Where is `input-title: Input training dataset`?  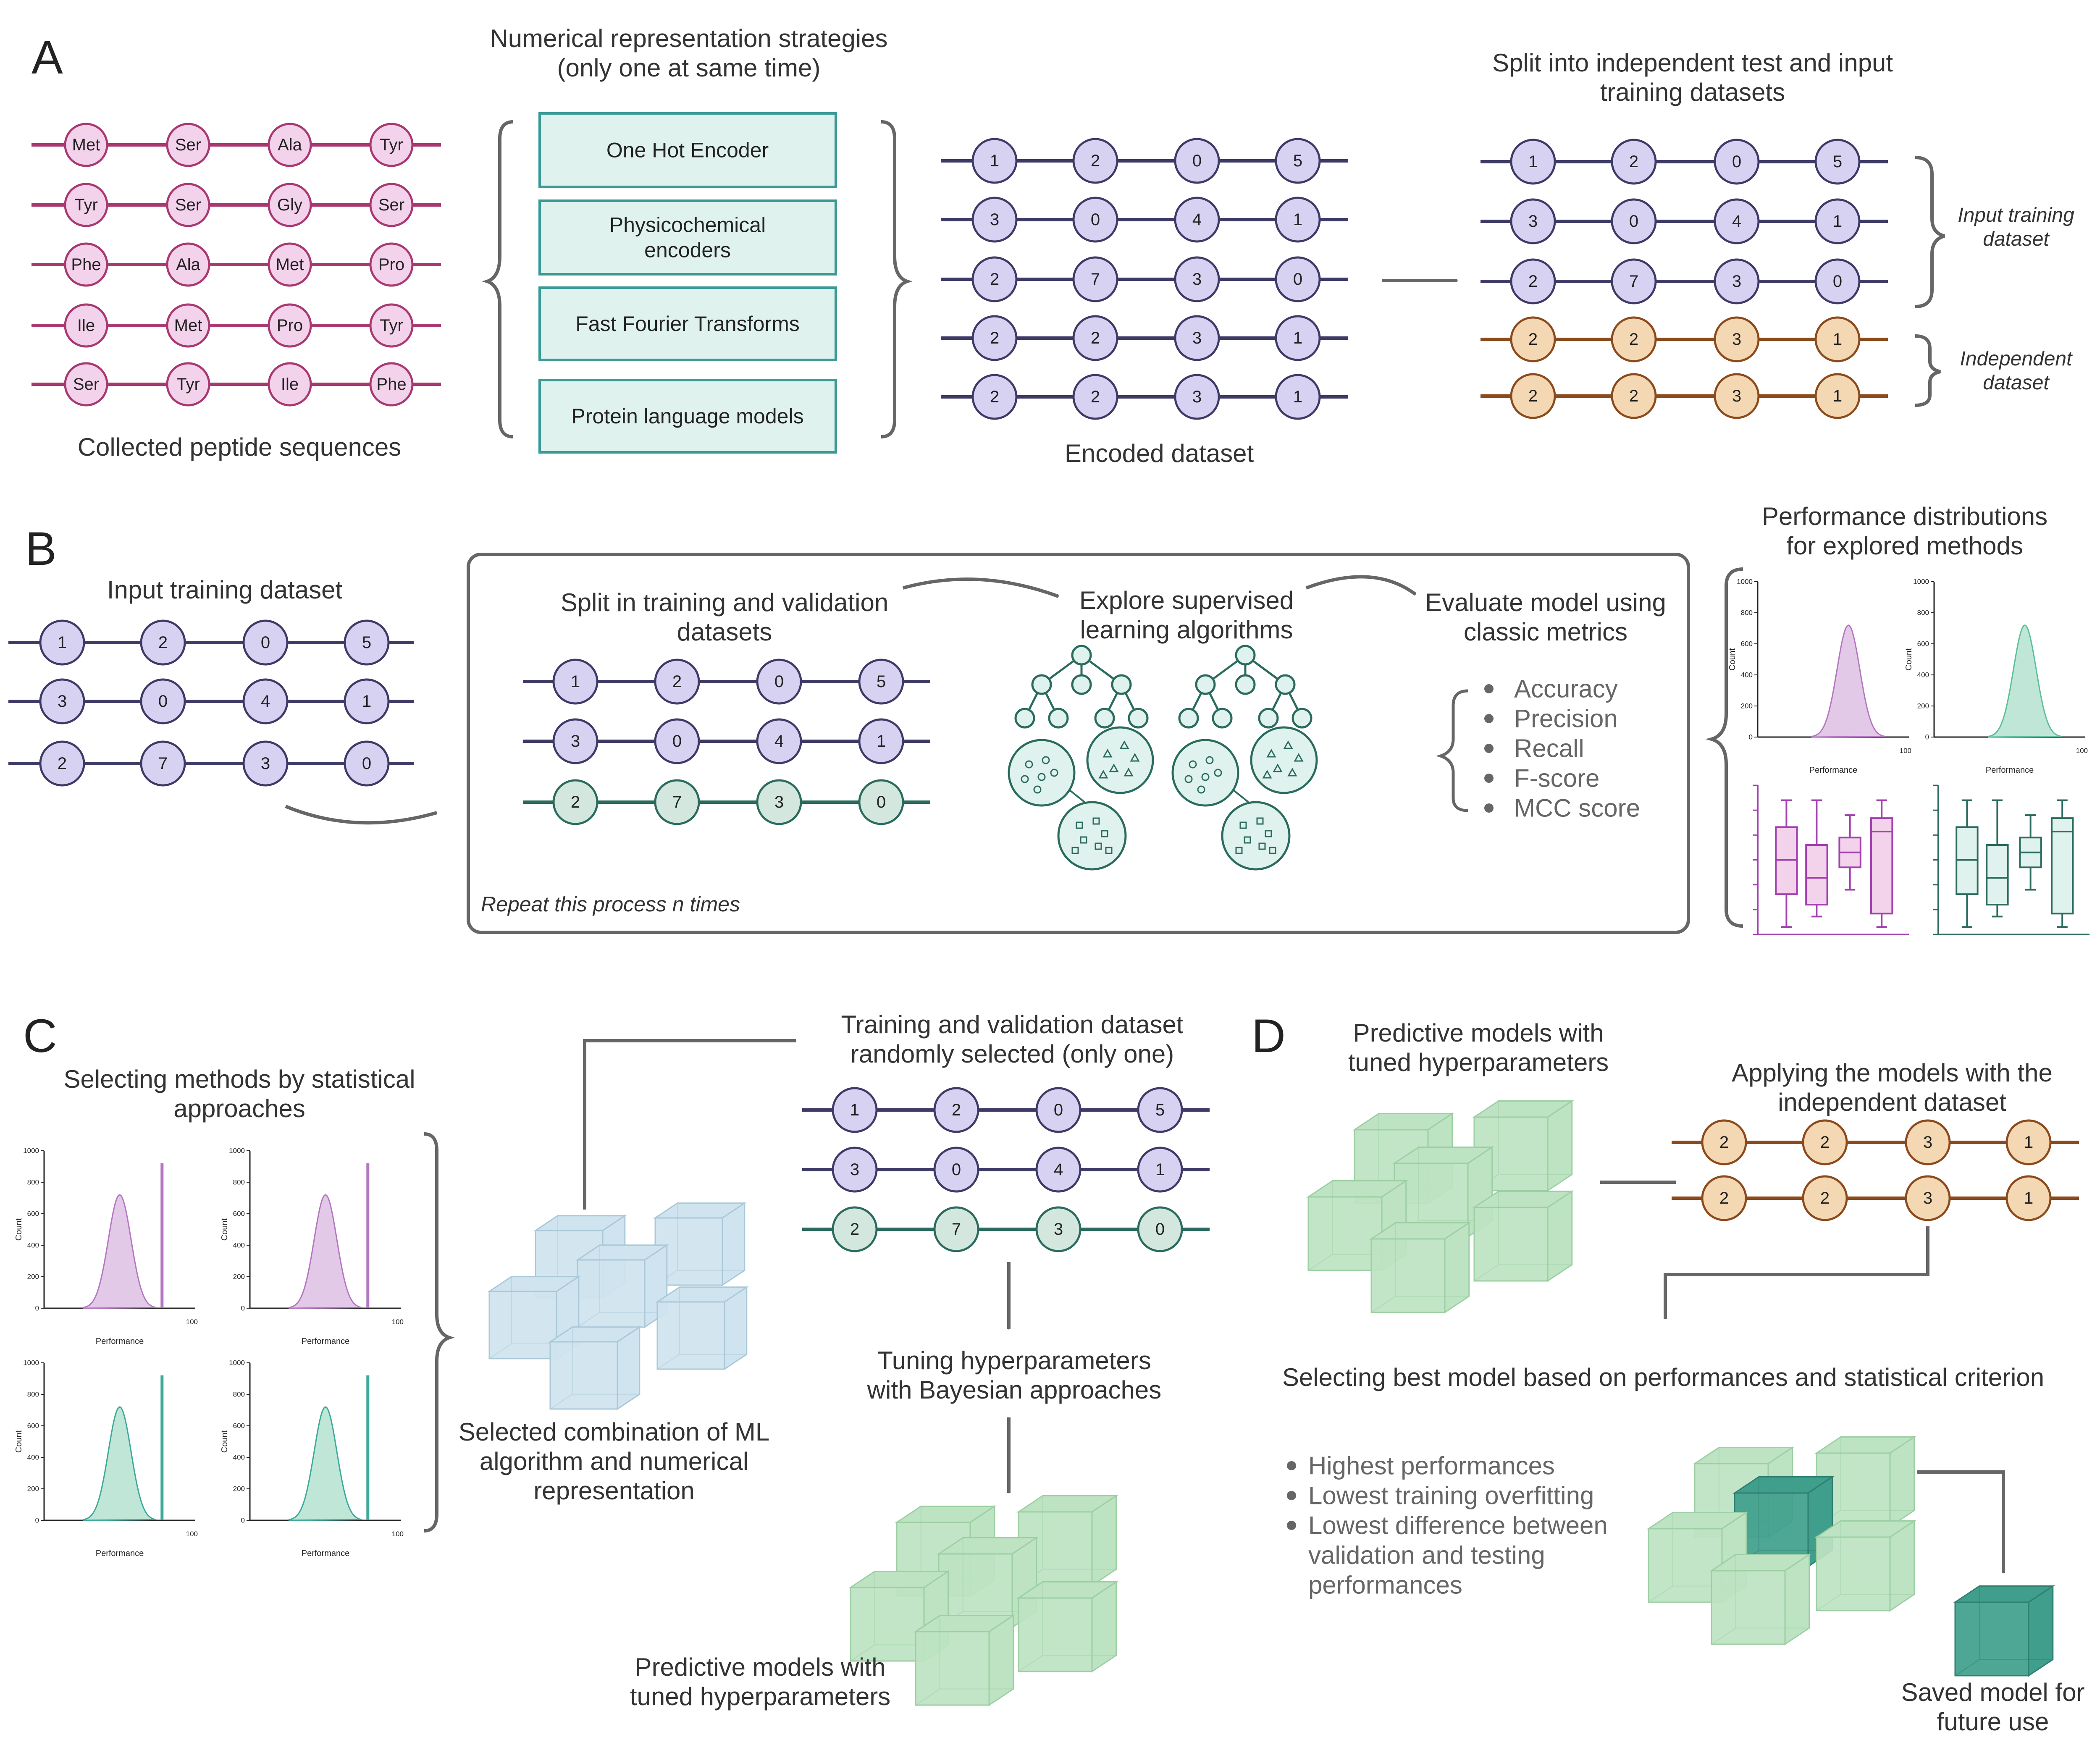 input-title: Input training dataset is located at coordinates (225, 590).